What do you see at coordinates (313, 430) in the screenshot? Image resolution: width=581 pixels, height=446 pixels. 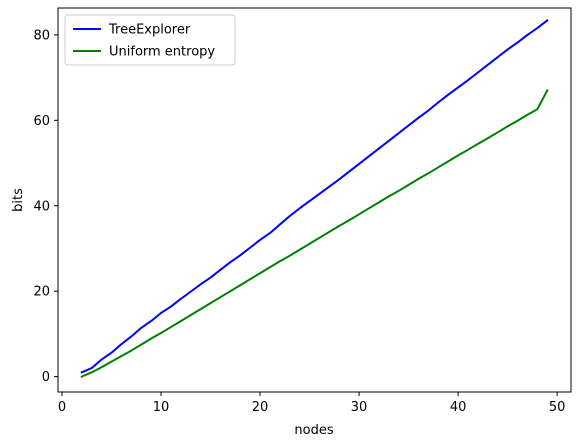 I see `x-axis-label: nodes` at bounding box center [313, 430].